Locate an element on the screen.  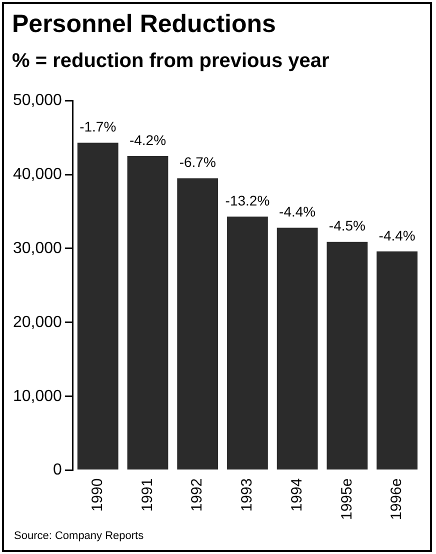
x-tick-label: 1991 is located at coordinates (147, 495).